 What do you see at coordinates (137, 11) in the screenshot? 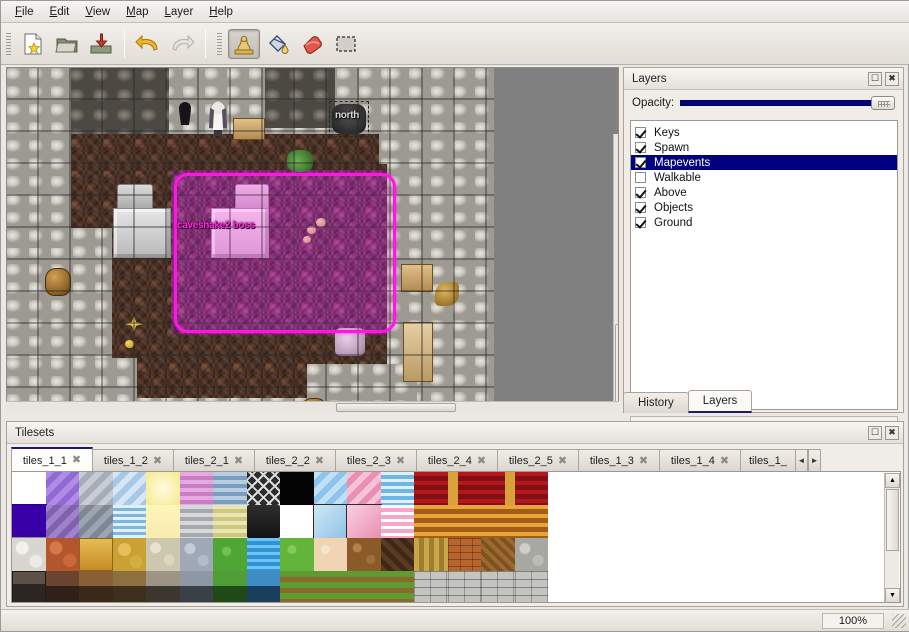
I see `menu-map: Map` at bounding box center [137, 11].